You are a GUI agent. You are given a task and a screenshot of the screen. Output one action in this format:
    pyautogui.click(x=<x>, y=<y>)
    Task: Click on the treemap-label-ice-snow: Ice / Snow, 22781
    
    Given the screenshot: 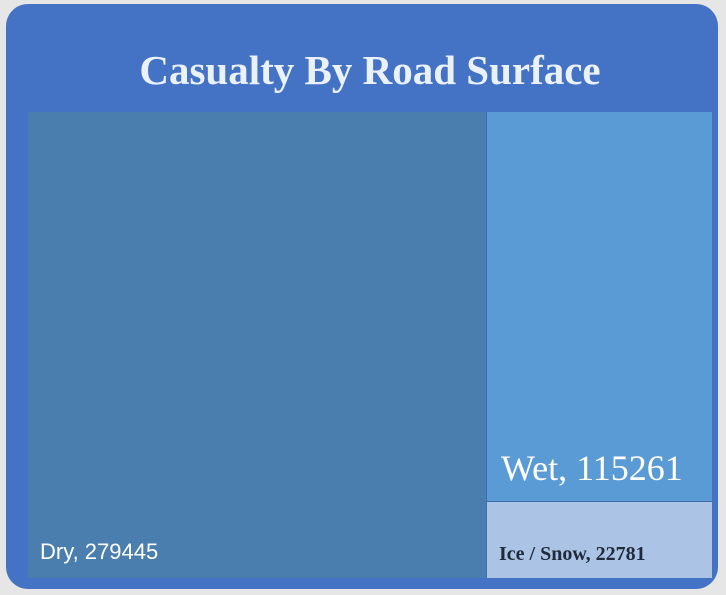 What is the action you would take?
    pyautogui.click(x=572, y=554)
    